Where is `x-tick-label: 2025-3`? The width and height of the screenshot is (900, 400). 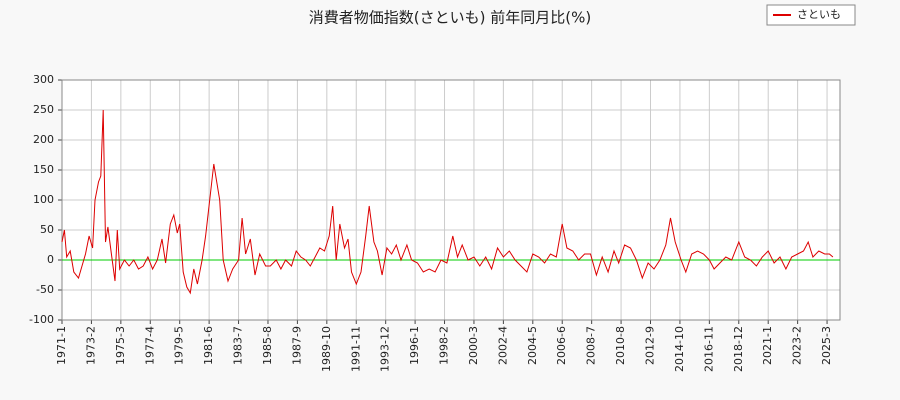 x-tick-label: 2025-3 is located at coordinates (826, 345).